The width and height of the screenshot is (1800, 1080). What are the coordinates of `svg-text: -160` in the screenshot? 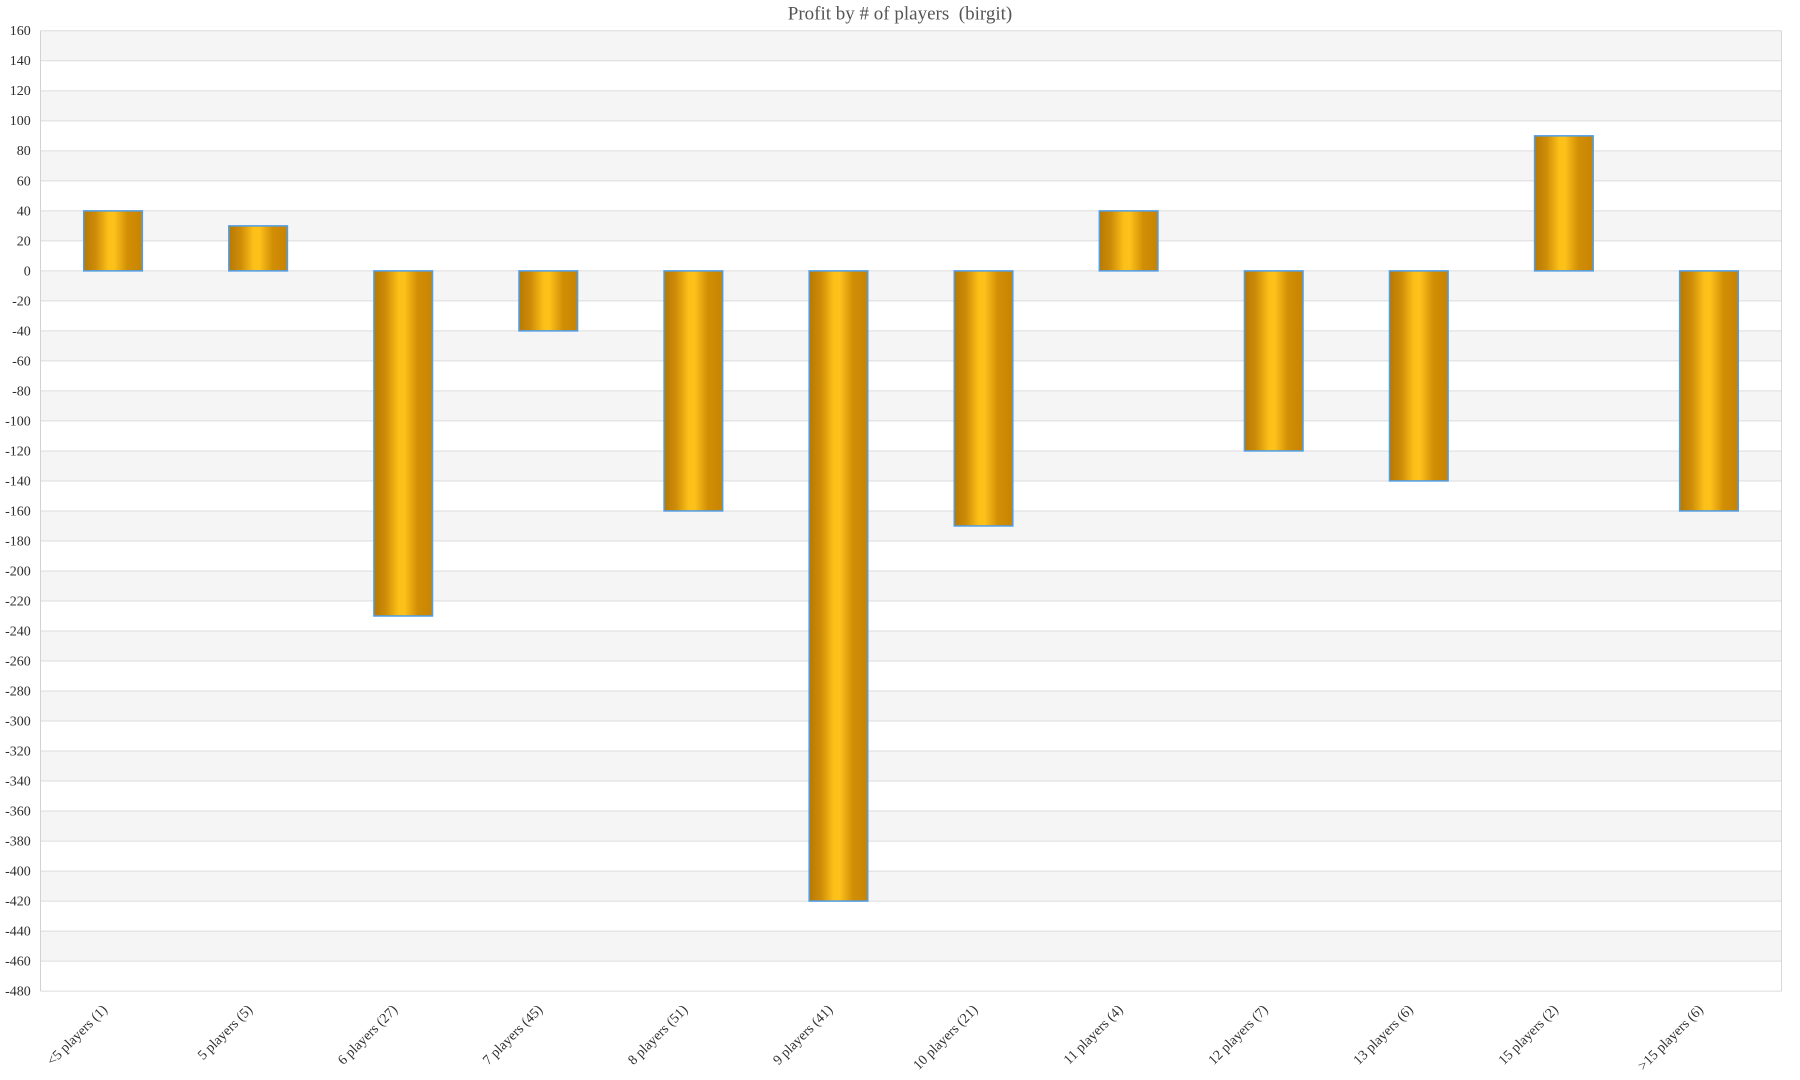 It's located at (18, 511).